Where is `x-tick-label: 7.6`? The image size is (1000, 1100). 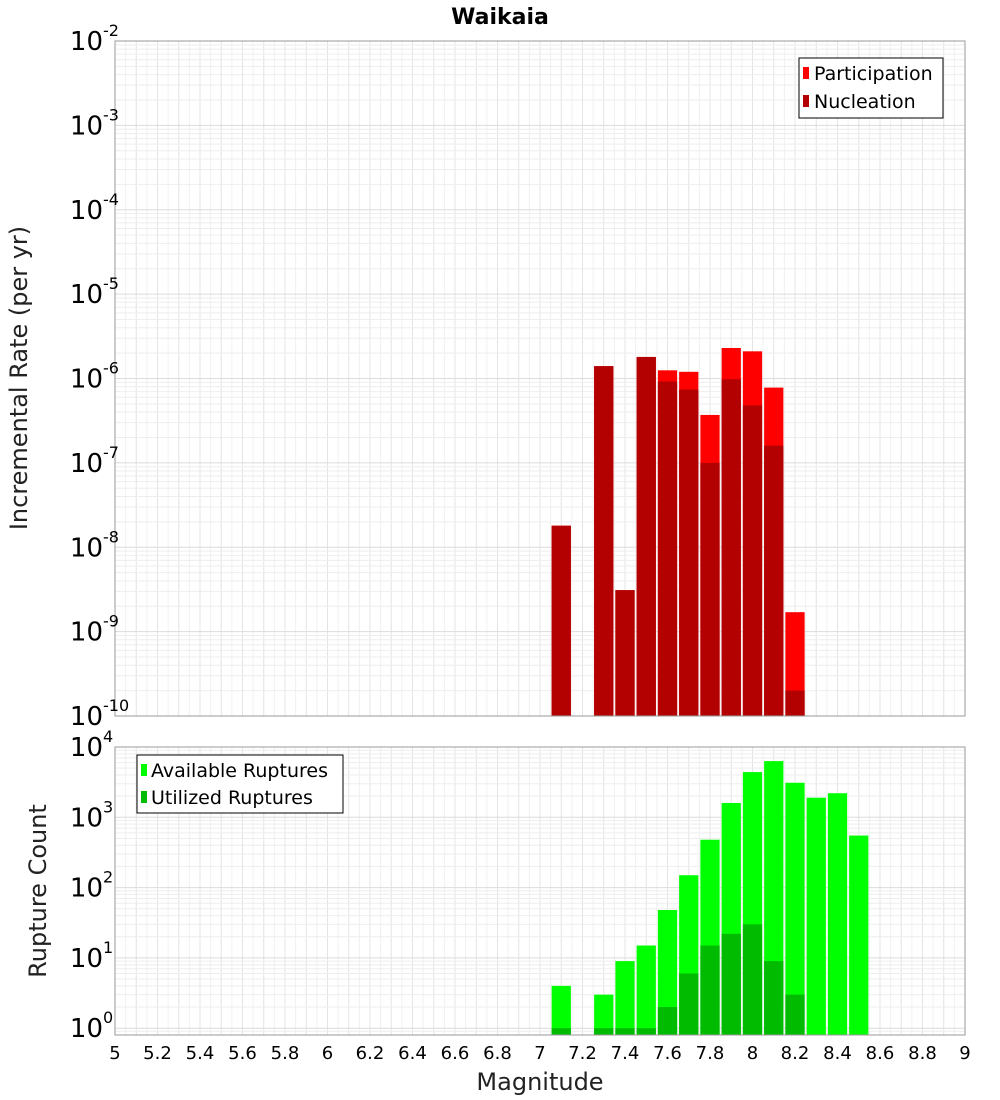
x-tick-label: 7.6 is located at coordinates (667, 1053).